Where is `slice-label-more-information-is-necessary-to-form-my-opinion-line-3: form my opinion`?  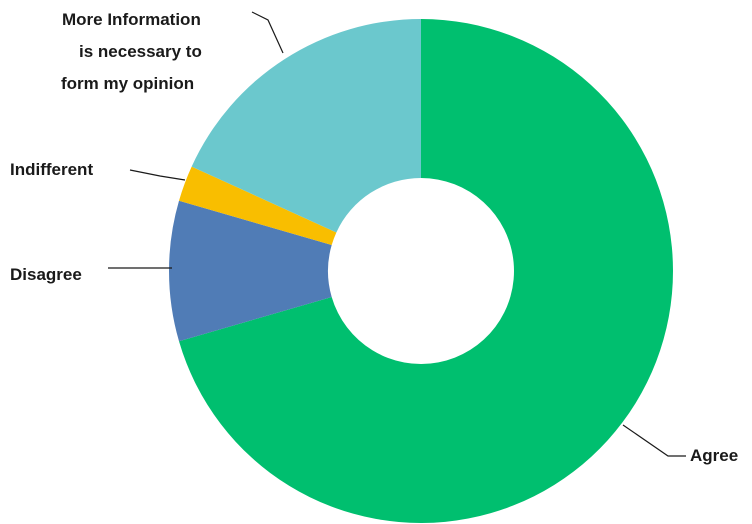 slice-label-more-information-is-necessary-to-form-my-opinion-line-3: form my opinion is located at coordinates (127, 83).